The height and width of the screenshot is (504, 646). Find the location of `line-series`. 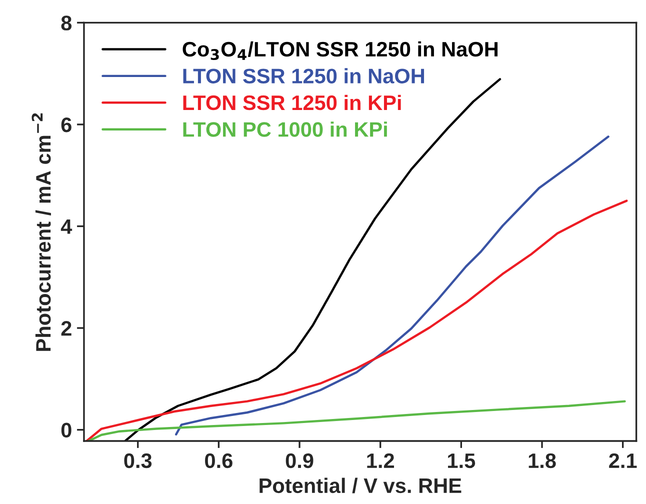

line-series is located at coordinates (356, 420).